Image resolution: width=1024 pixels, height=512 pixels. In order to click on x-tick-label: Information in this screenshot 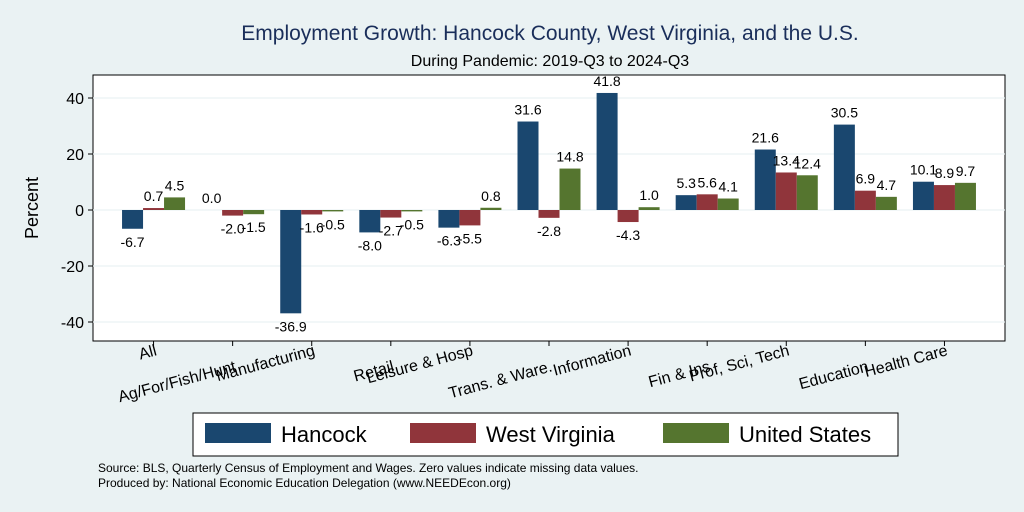, I will do `click(592, 360)`.